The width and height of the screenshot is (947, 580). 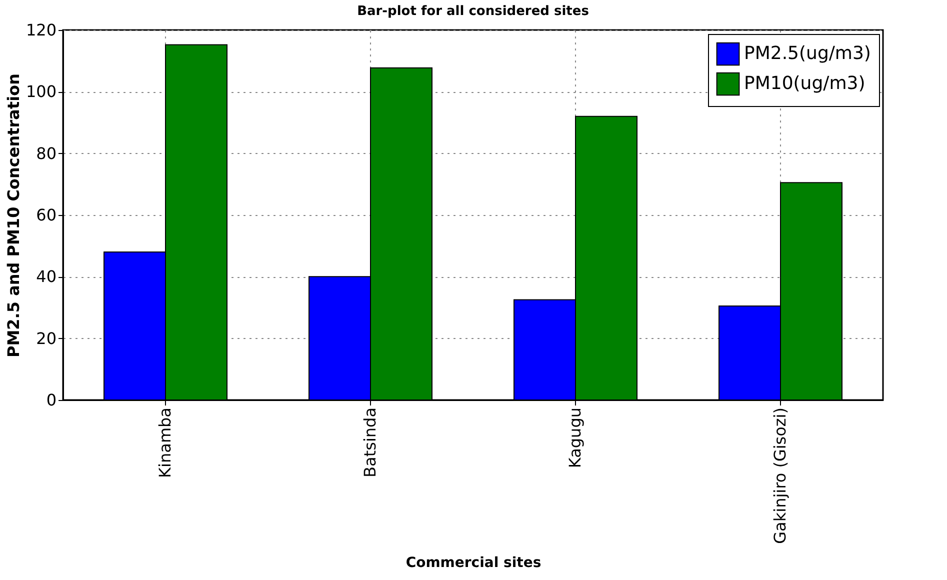 What do you see at coordinates (51, 400) in the screenshot?
I see `y-tick-label: 0` at bounding box center [51, 400].